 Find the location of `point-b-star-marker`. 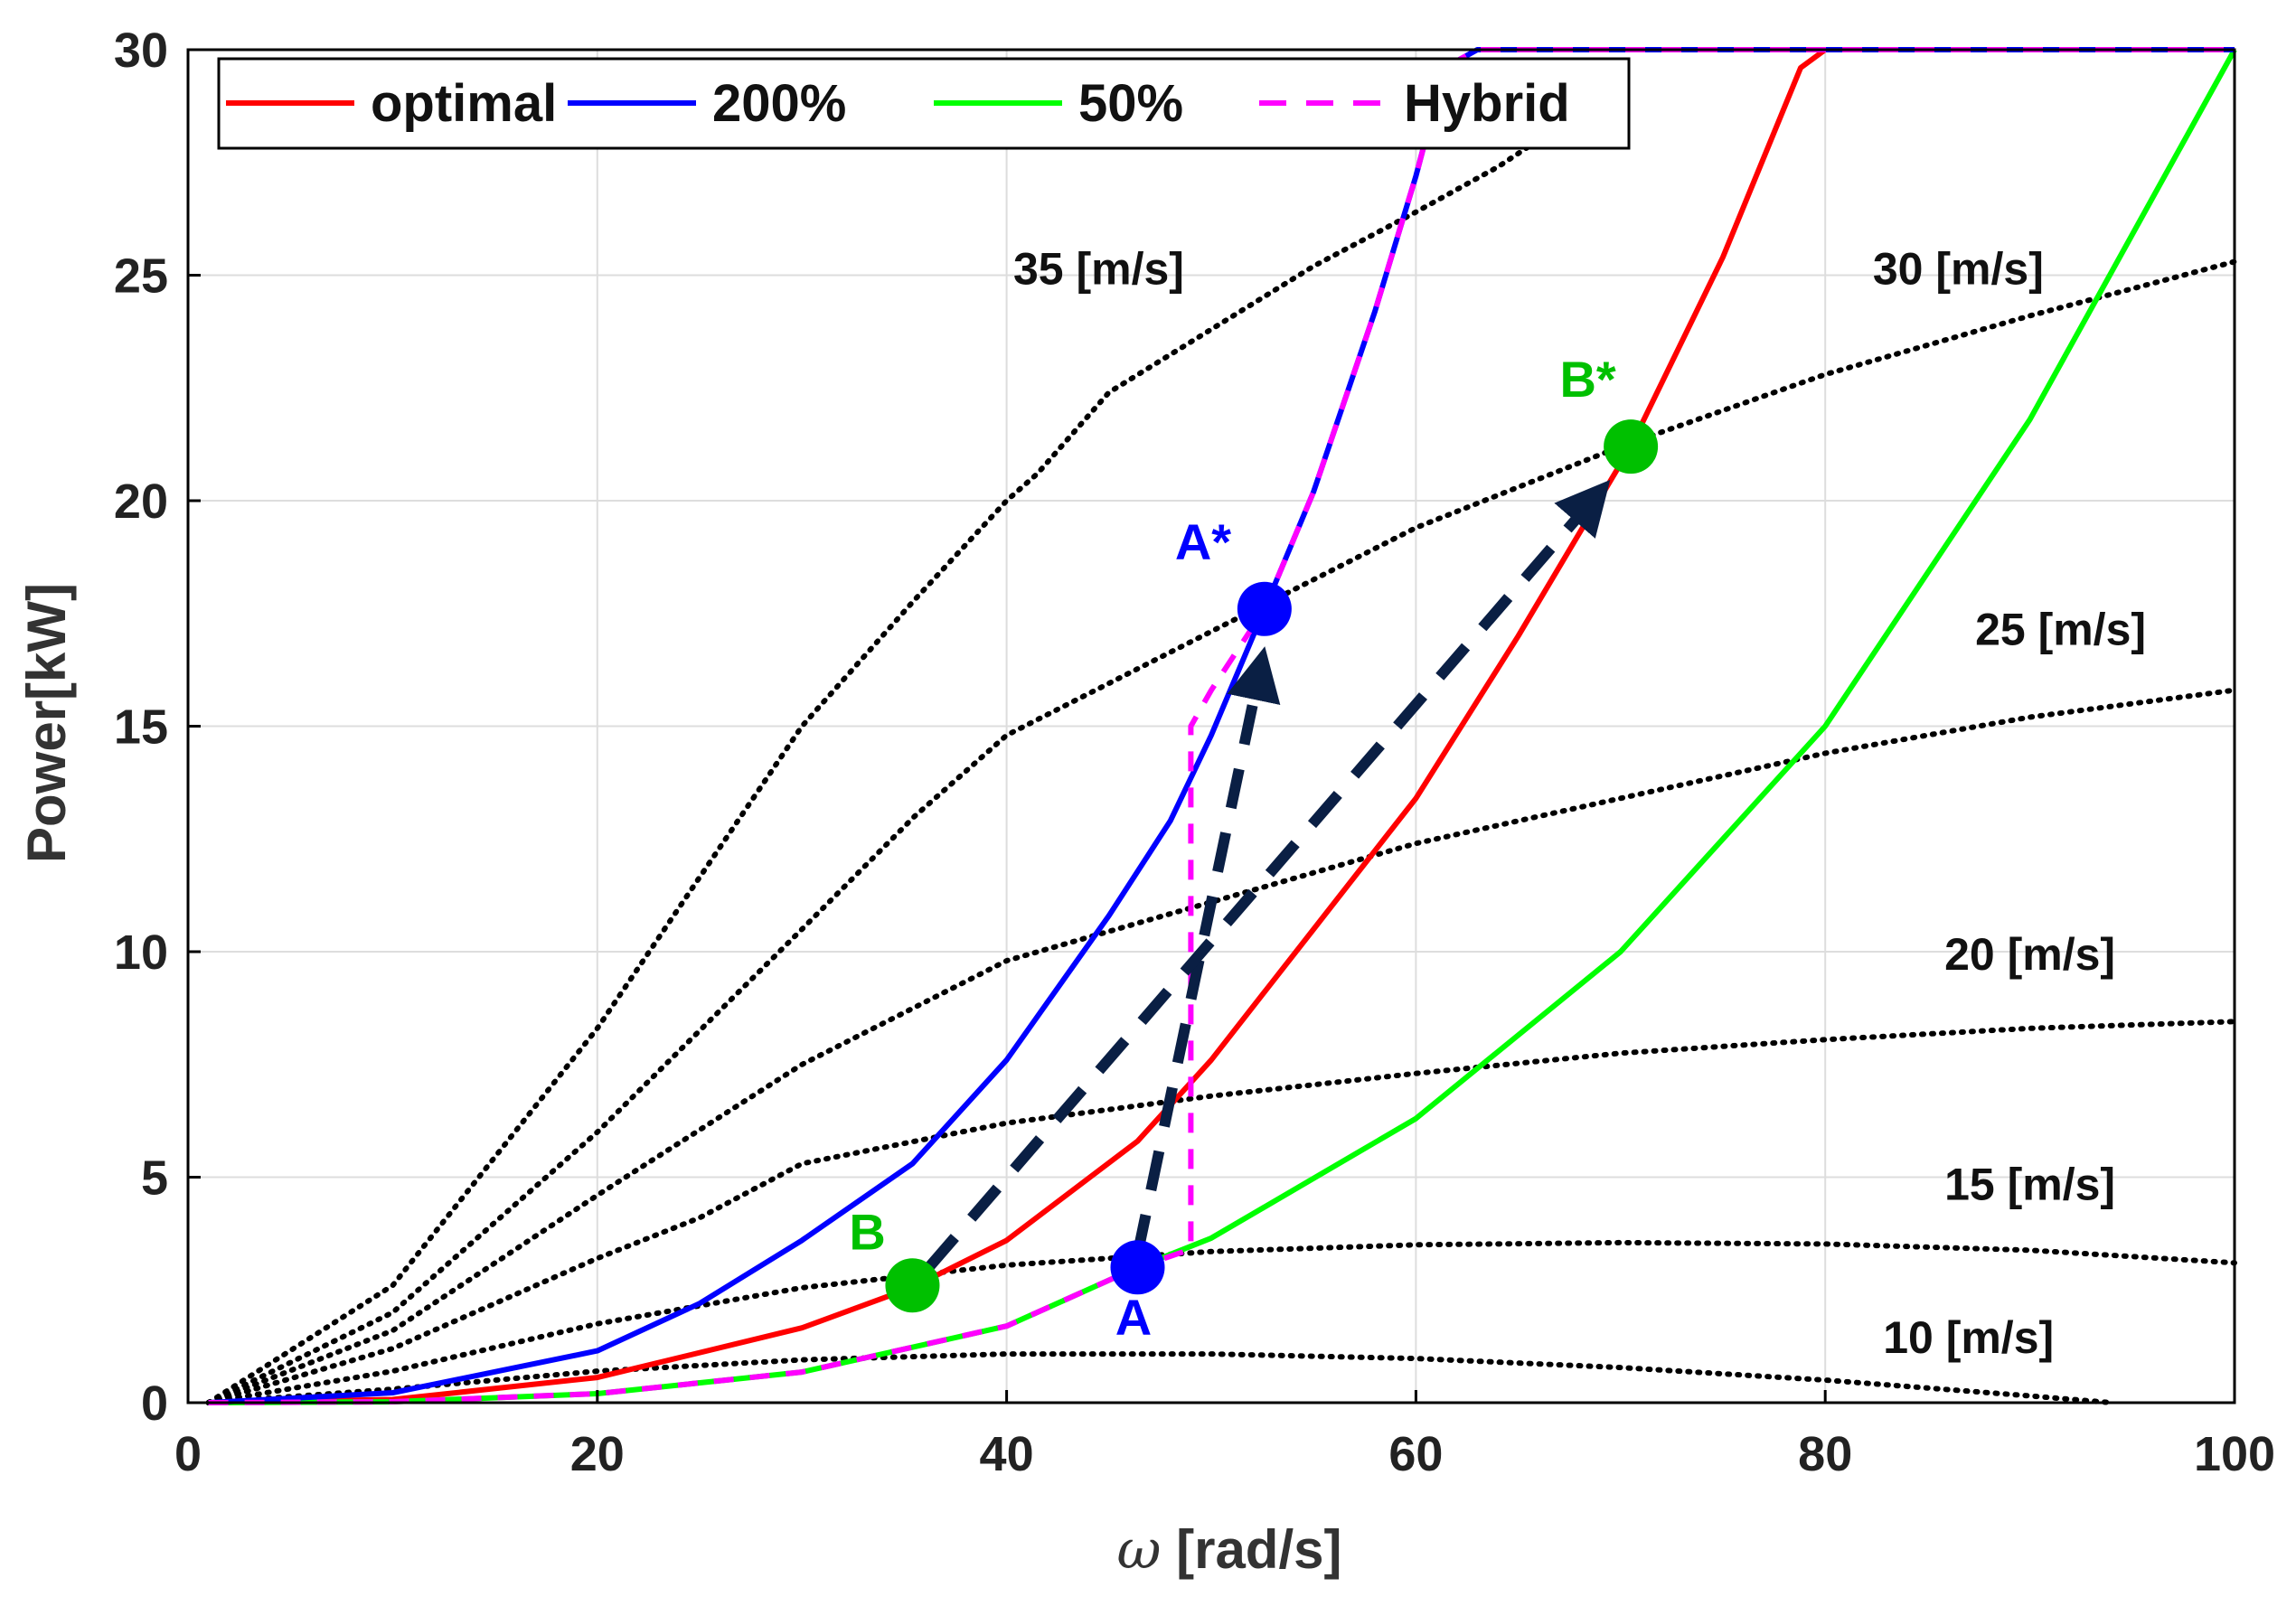

point-b-star-marker is located at coordinates (1631, 446).